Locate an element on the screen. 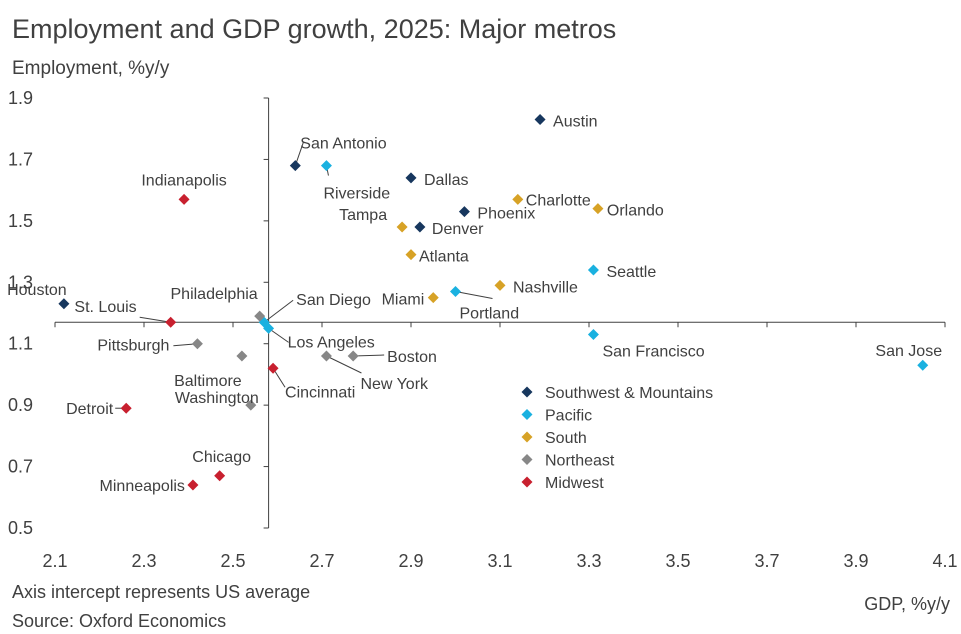  x-tick-label: 3.7 is located at coordinates (766, 561).